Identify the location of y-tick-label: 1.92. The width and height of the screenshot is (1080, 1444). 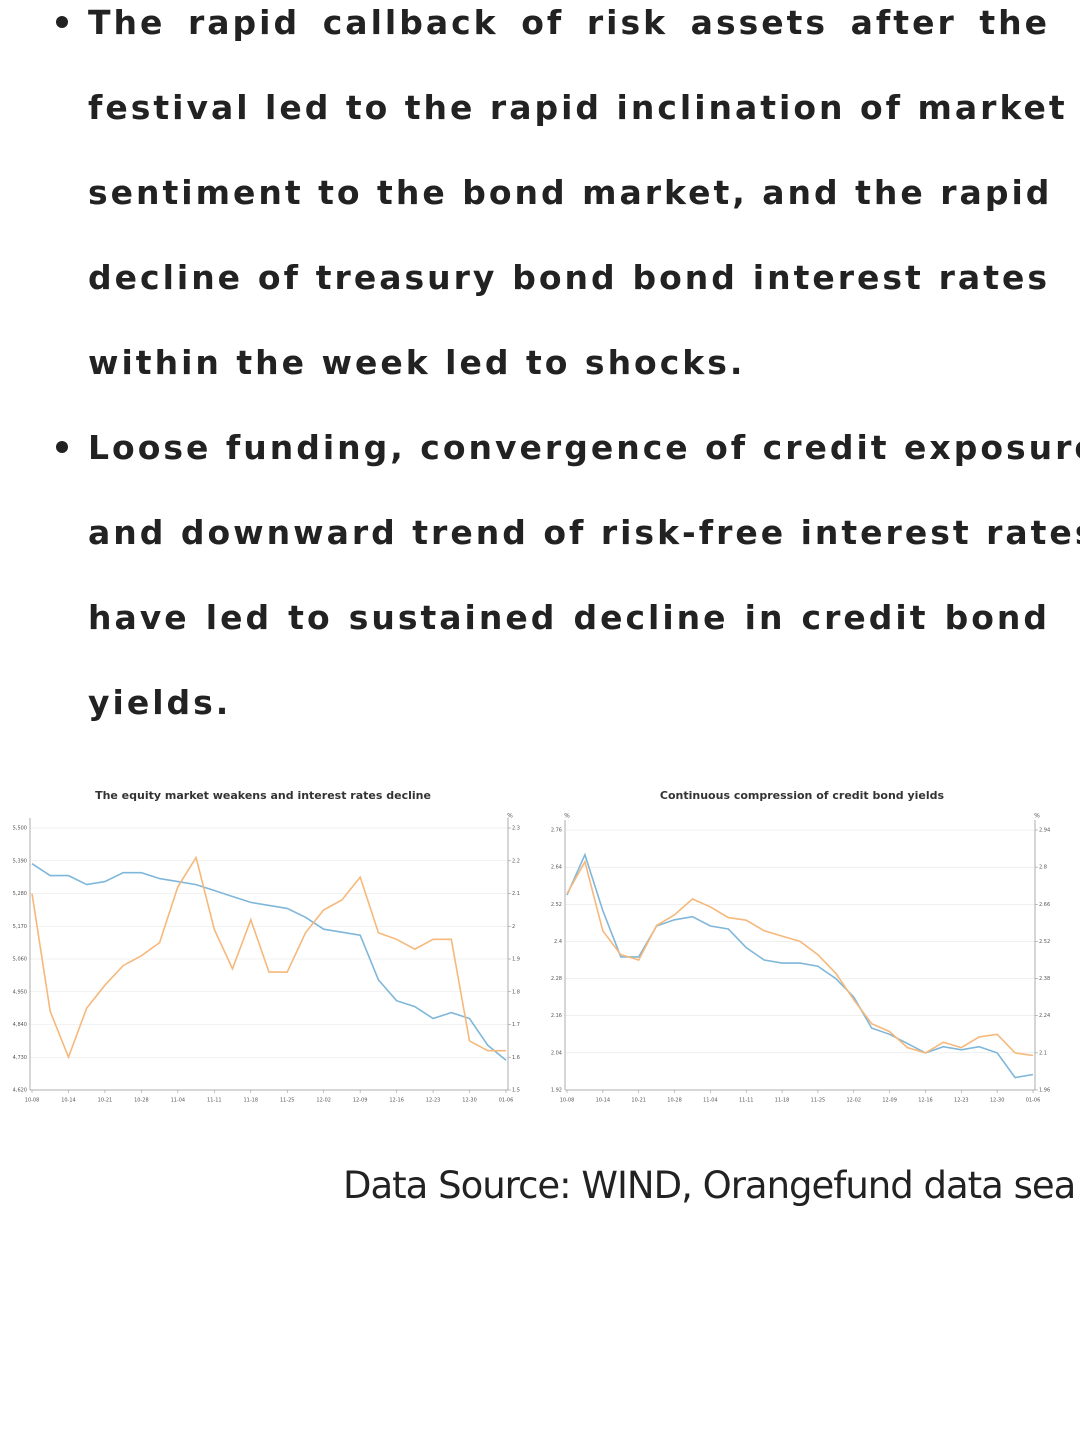
(556, 1091).